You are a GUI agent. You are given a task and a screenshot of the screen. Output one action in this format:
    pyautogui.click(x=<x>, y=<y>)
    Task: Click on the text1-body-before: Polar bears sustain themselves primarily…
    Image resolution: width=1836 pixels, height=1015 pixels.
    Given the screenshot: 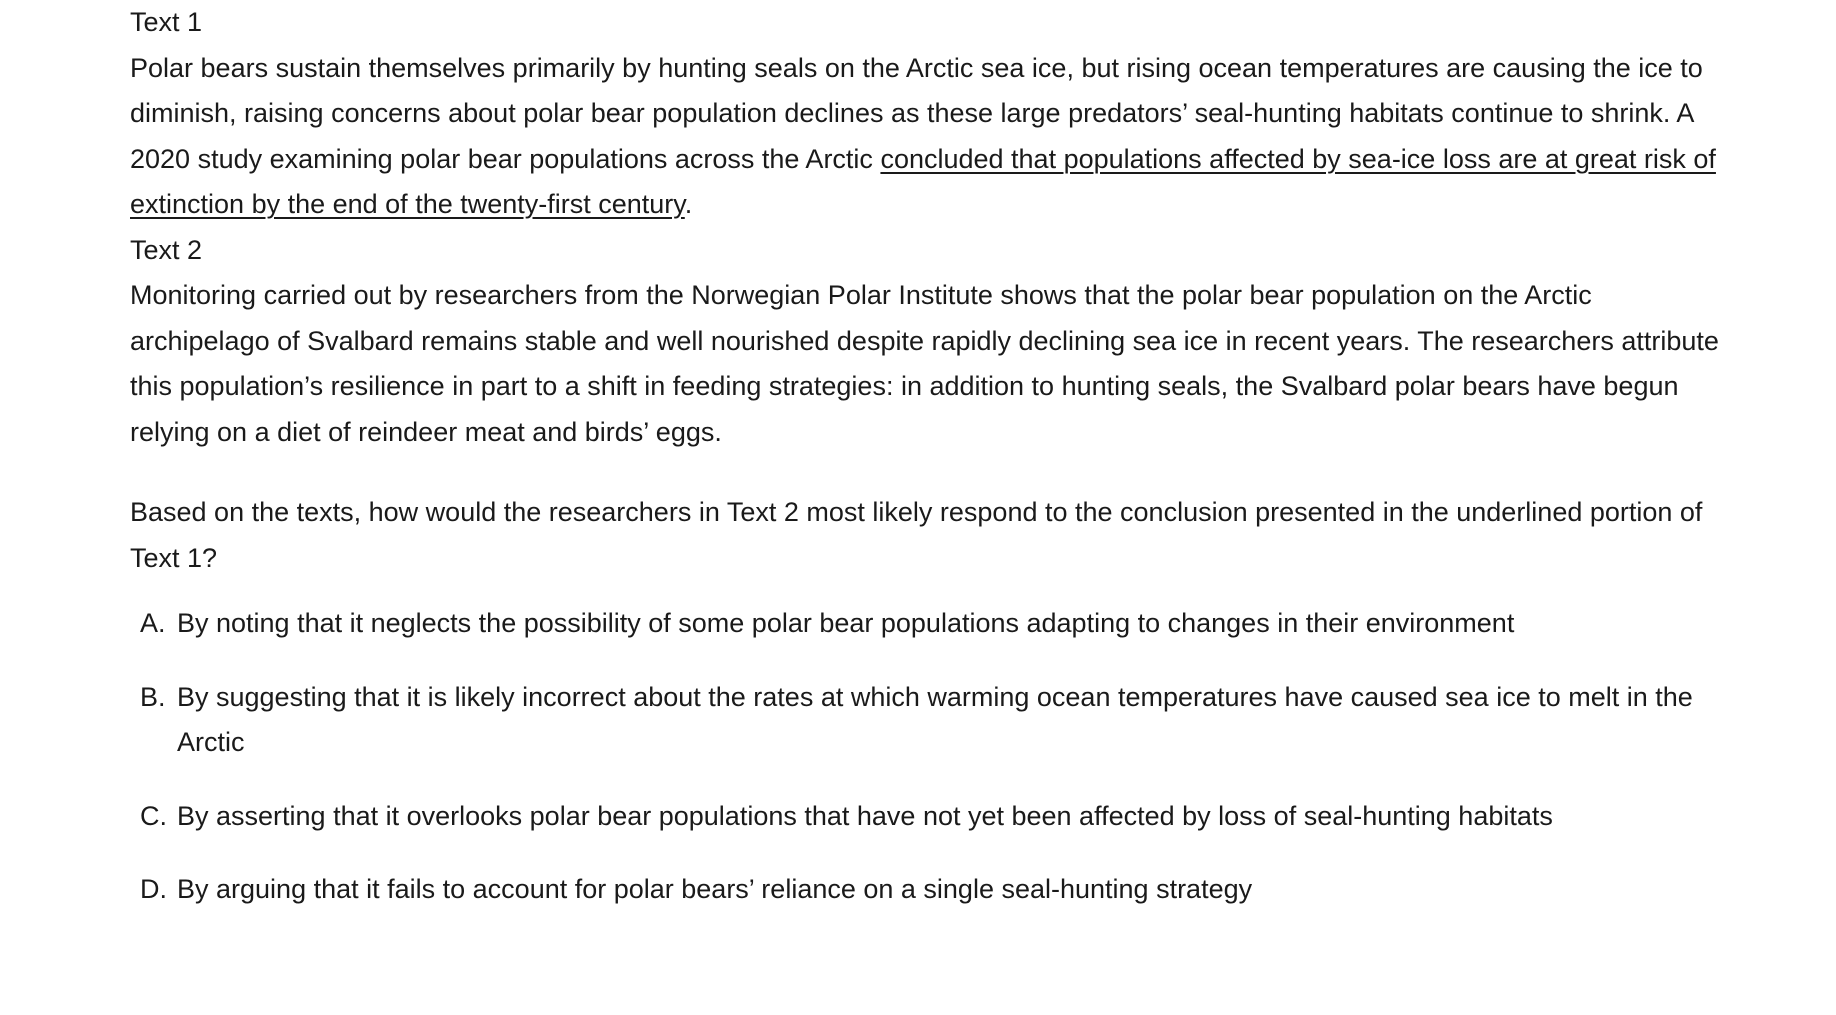 What is the action you would take?
    pyautogui.click(x=916, y=113)
    